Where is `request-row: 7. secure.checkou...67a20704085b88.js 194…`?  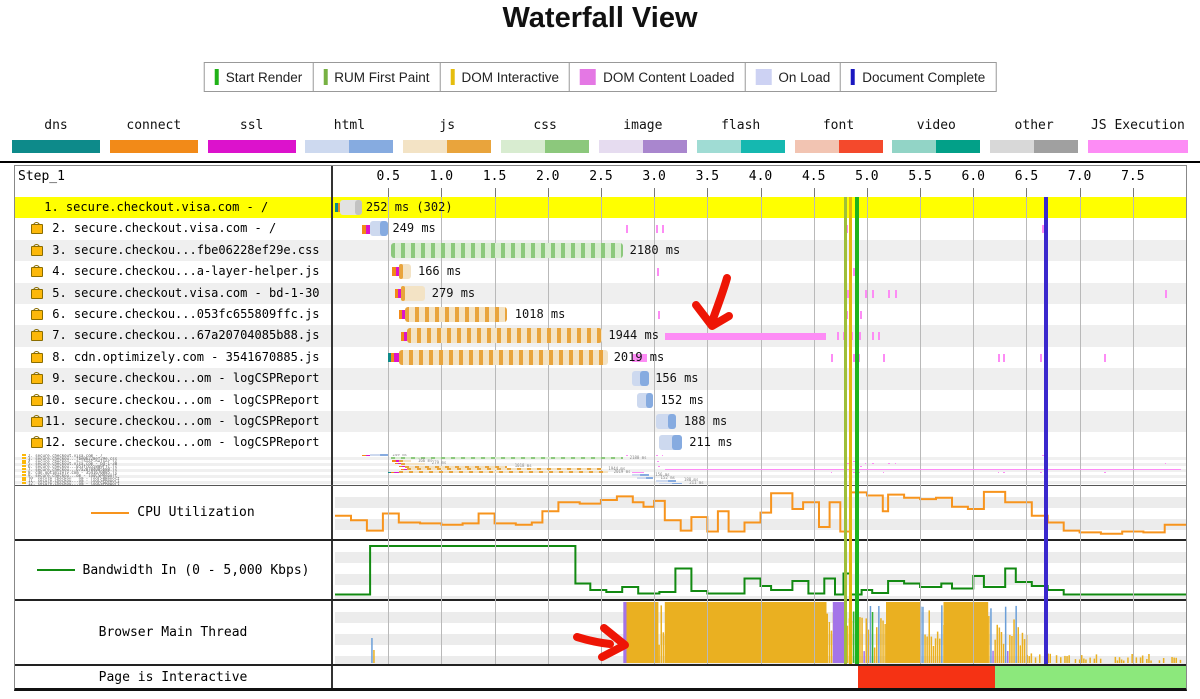 request-row: 7. secure.checkou...67a20704085b88.js 194… is located at coordinates (600, 336).